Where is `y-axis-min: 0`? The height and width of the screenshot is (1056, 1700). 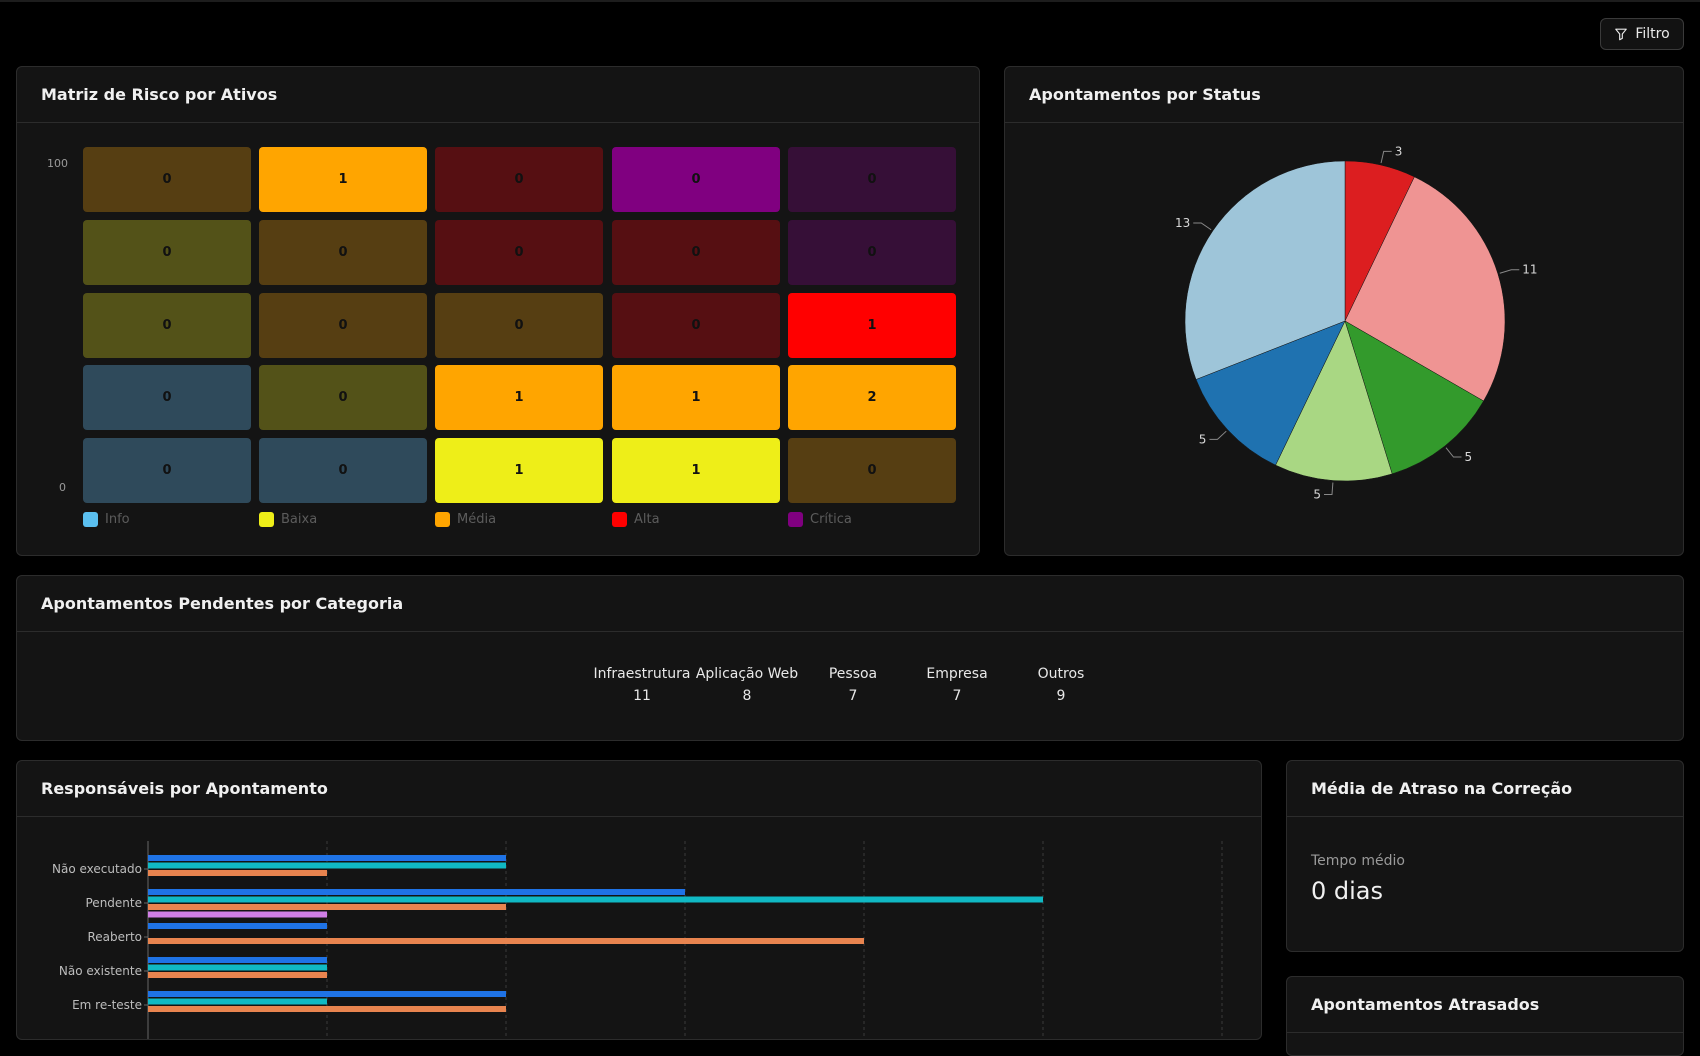 y-axis-min: 0 is located at coordinates (62, 487).